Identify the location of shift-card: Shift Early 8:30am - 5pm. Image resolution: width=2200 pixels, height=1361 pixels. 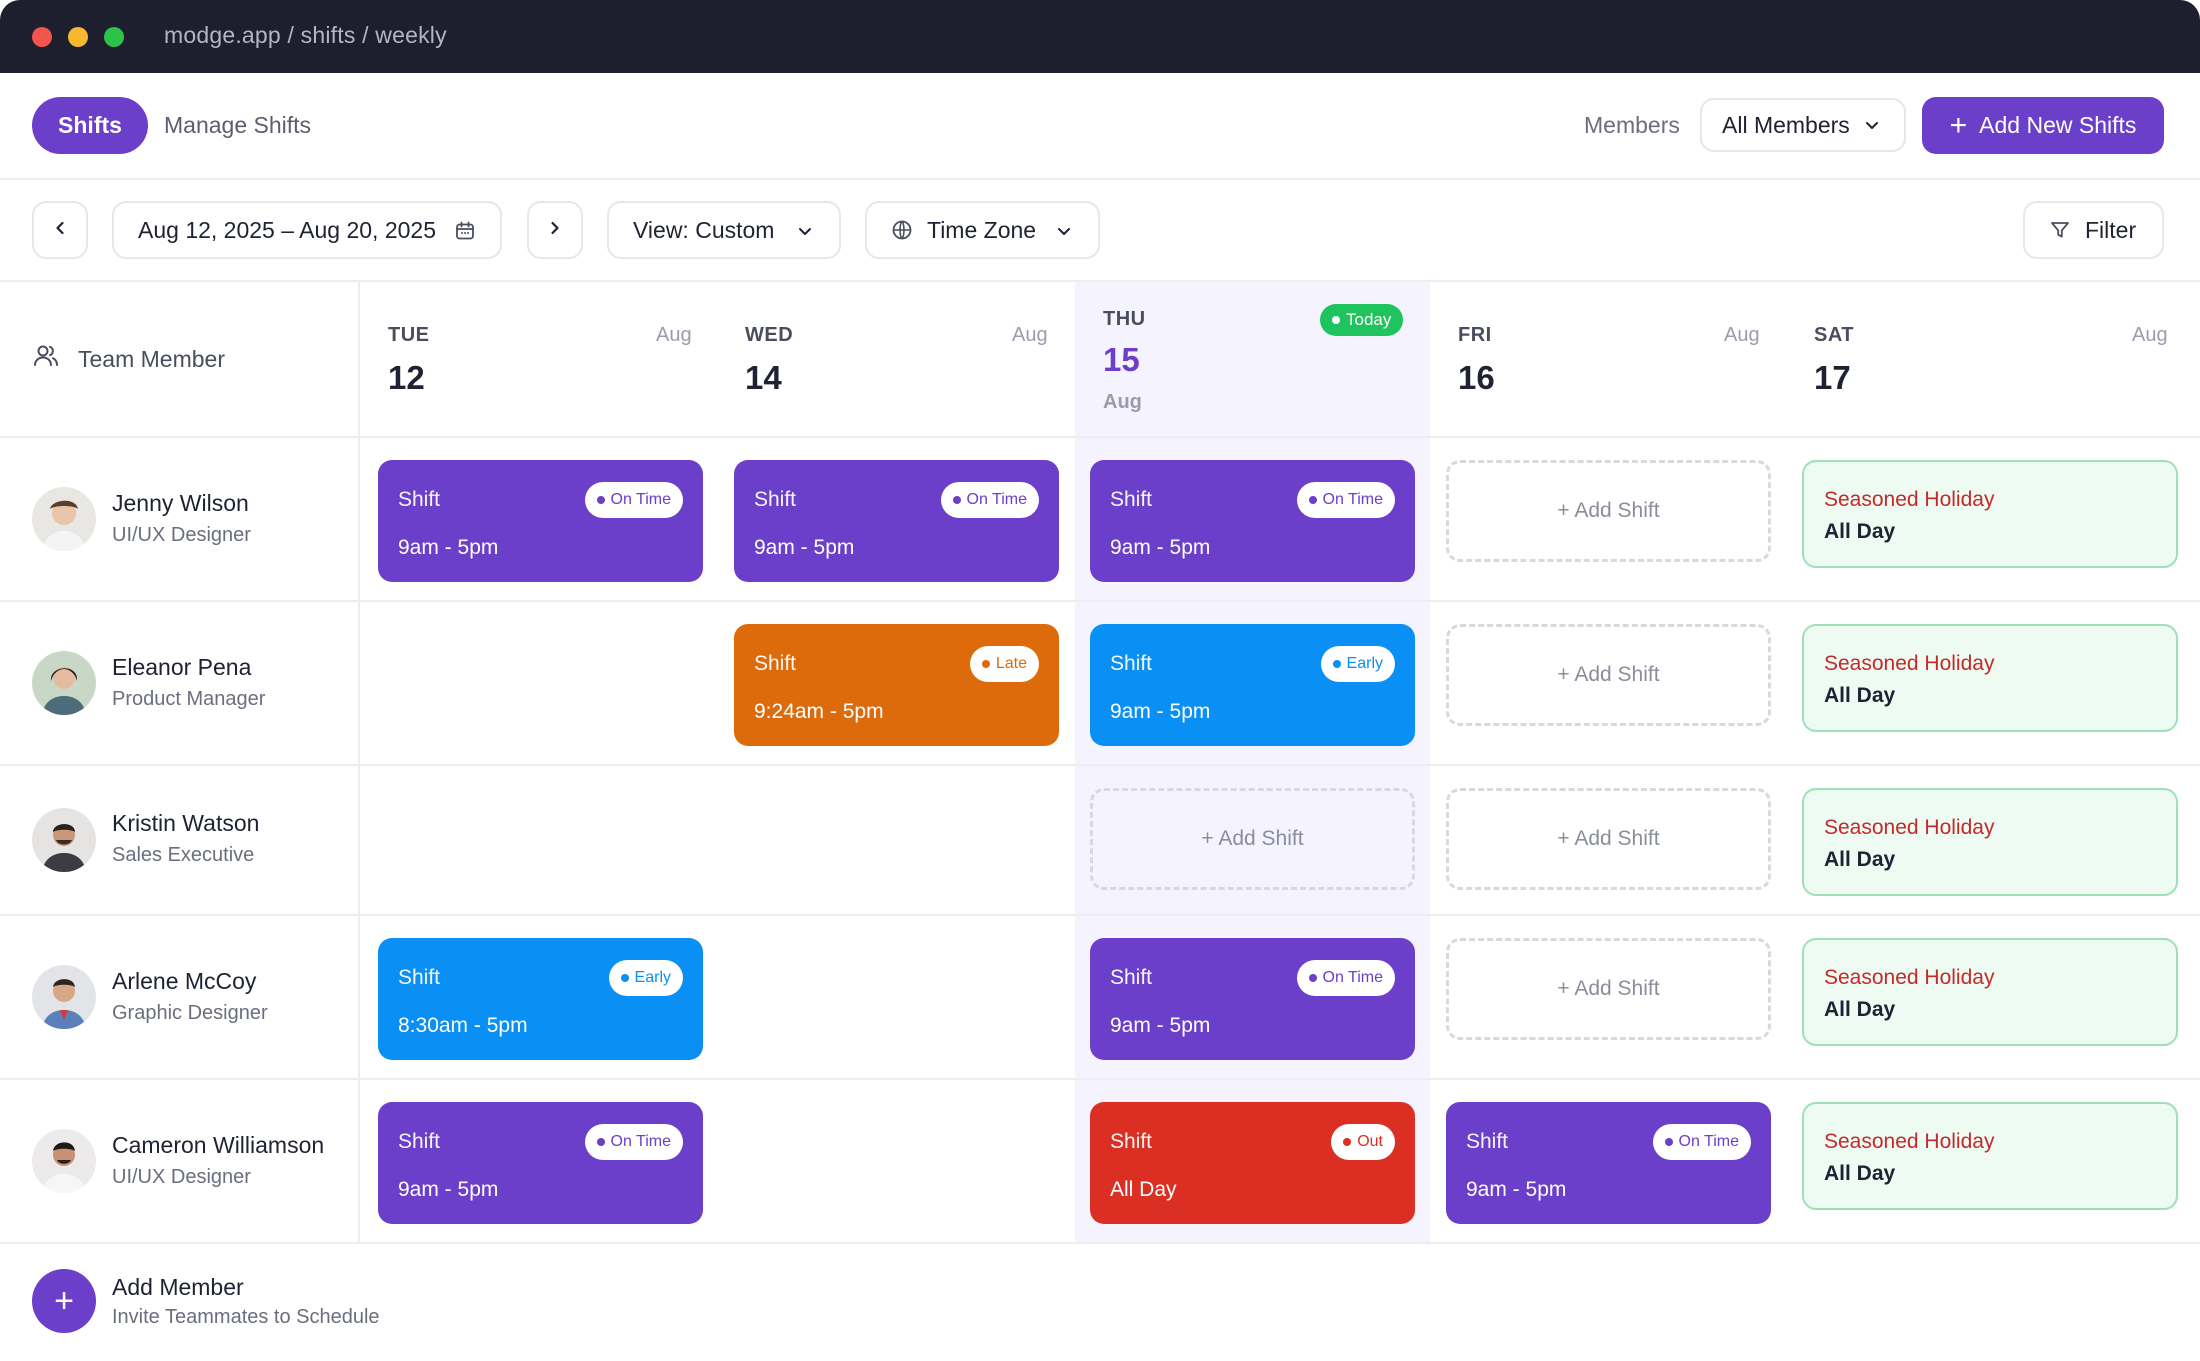
(540, 999).